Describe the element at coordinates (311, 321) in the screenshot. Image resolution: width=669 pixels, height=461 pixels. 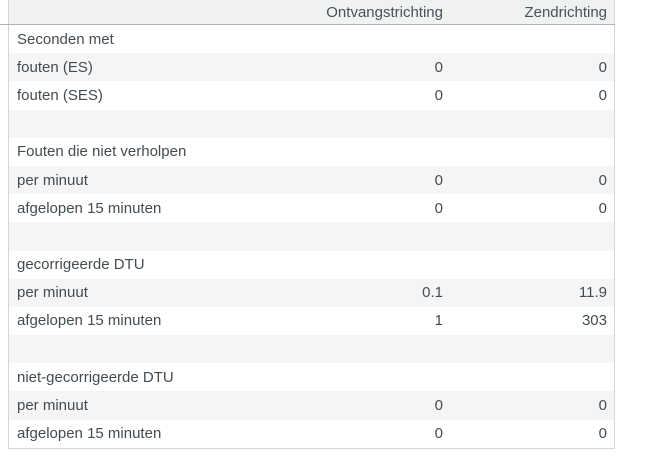
I see `table-row: afgelopen 15 minuten 1 303` at that location.